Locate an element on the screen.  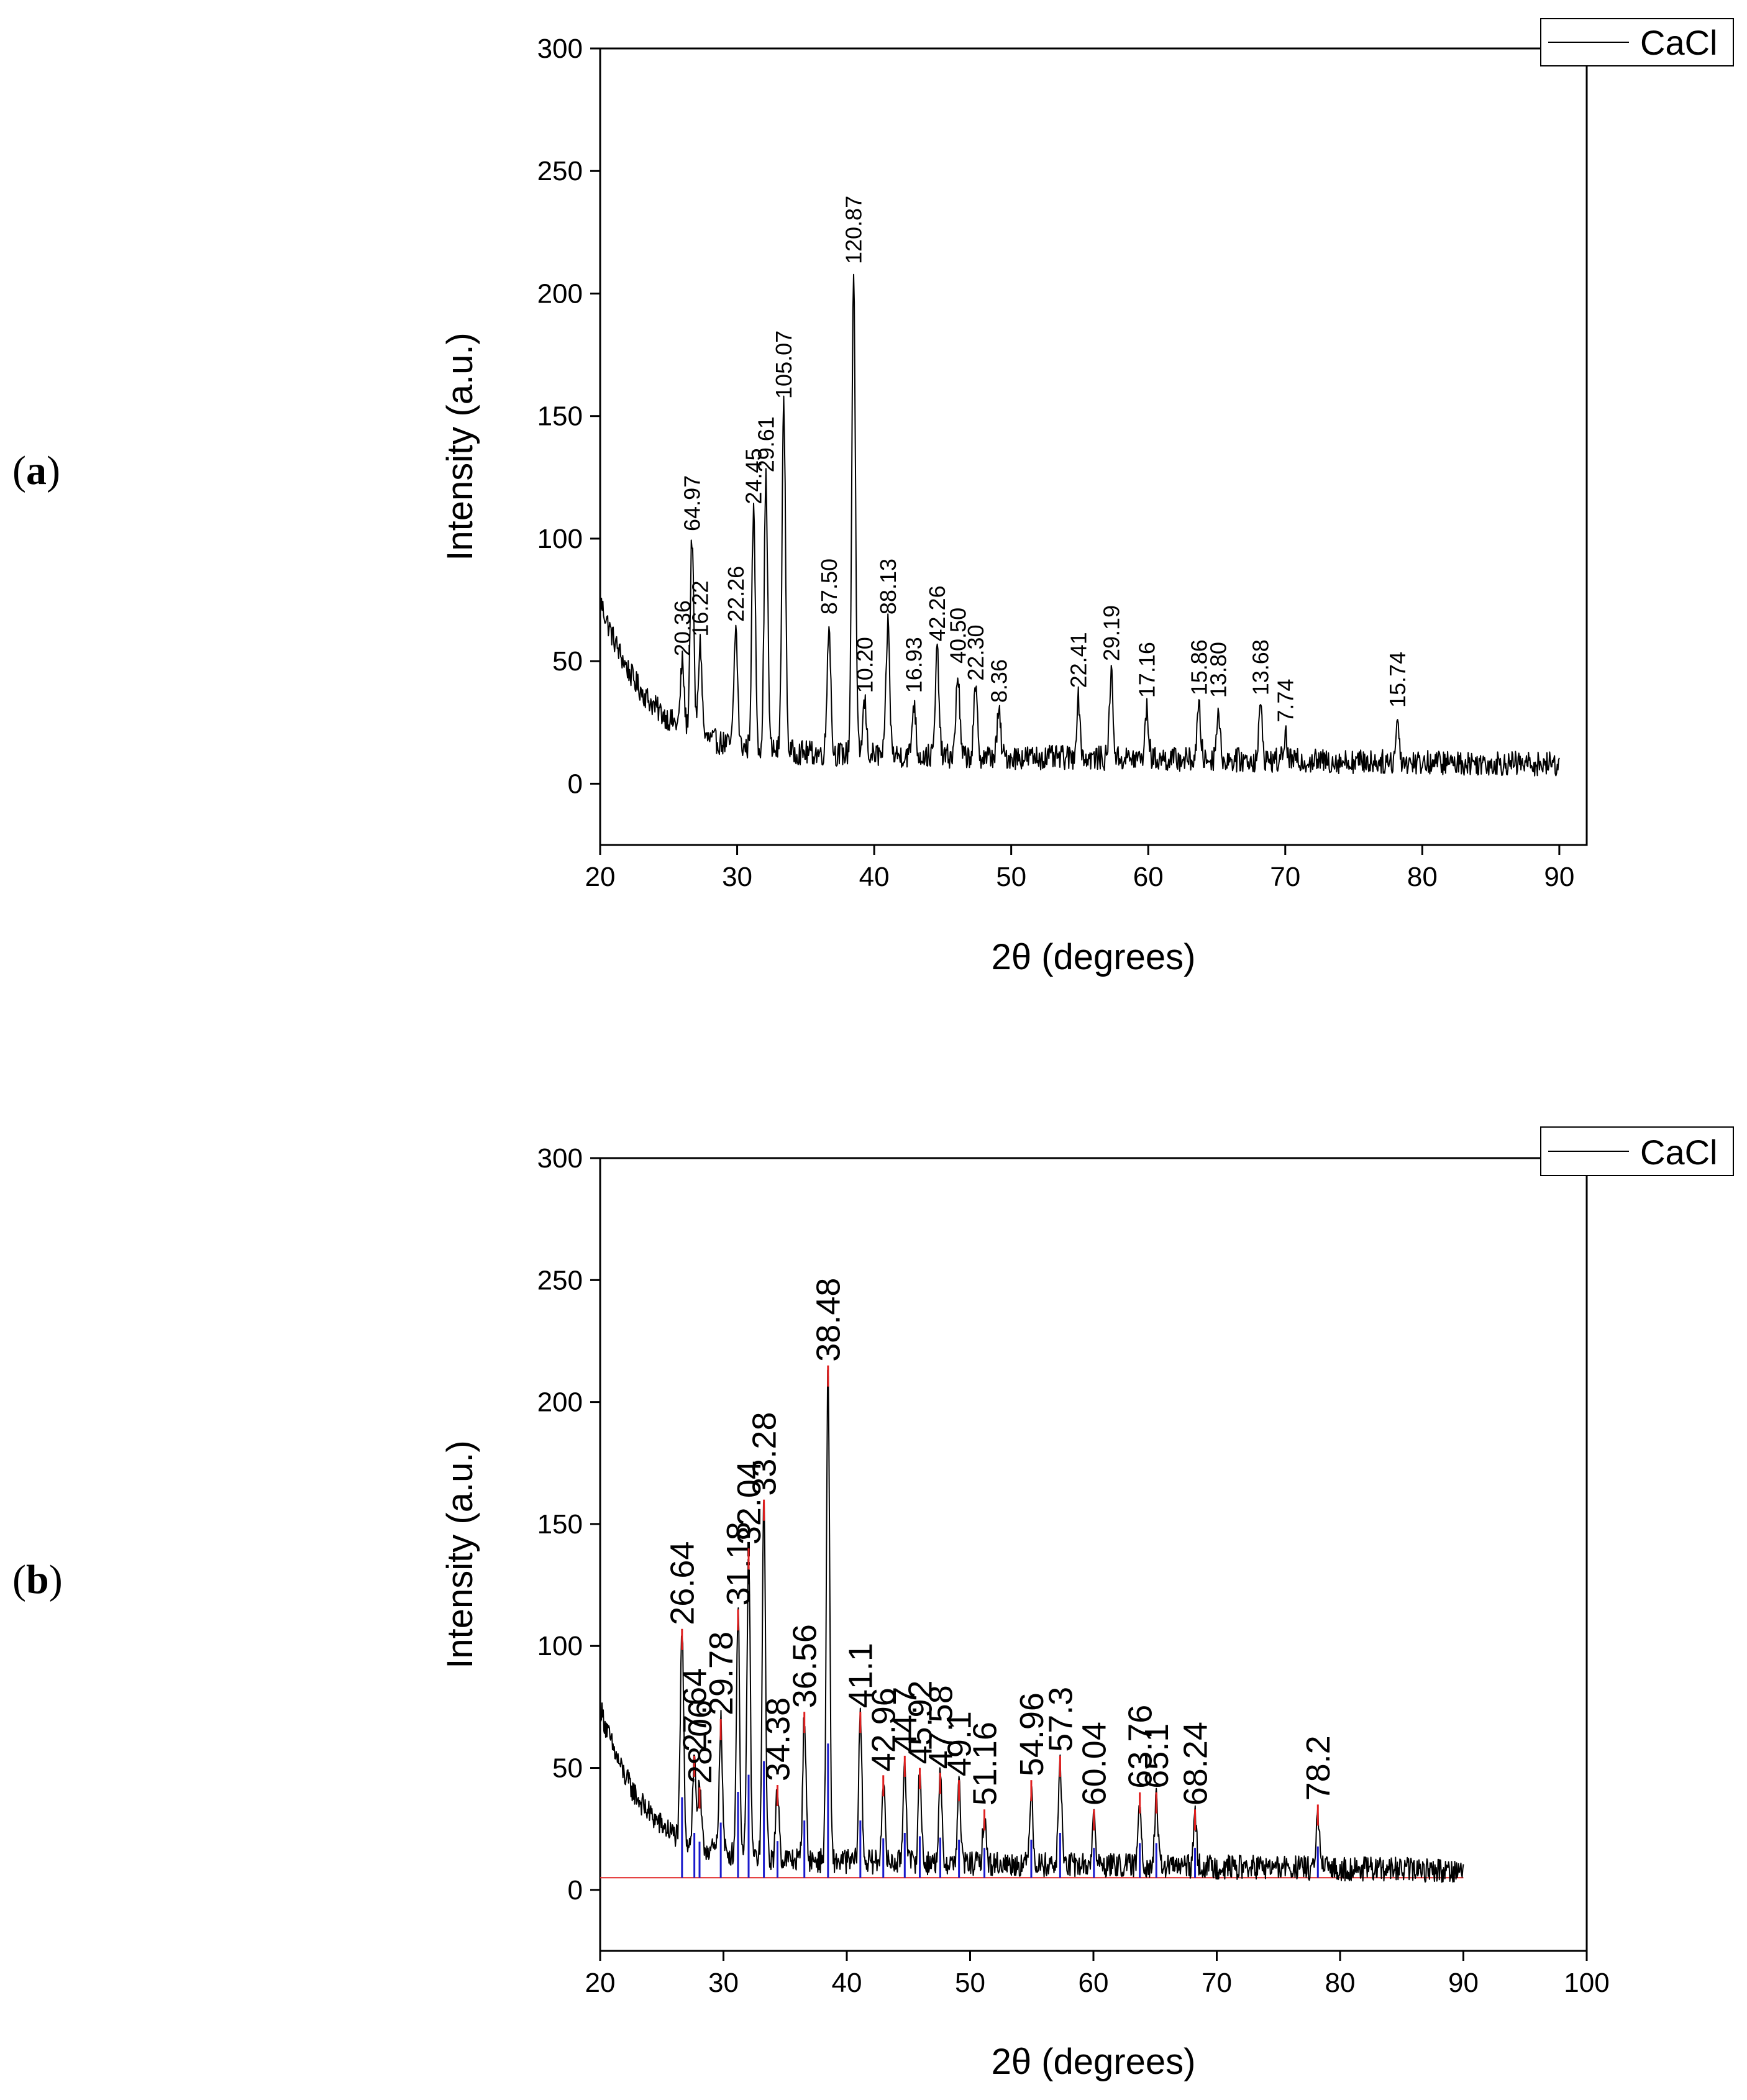
peak-label: 27.64 is located at coordinates (695, 1710).